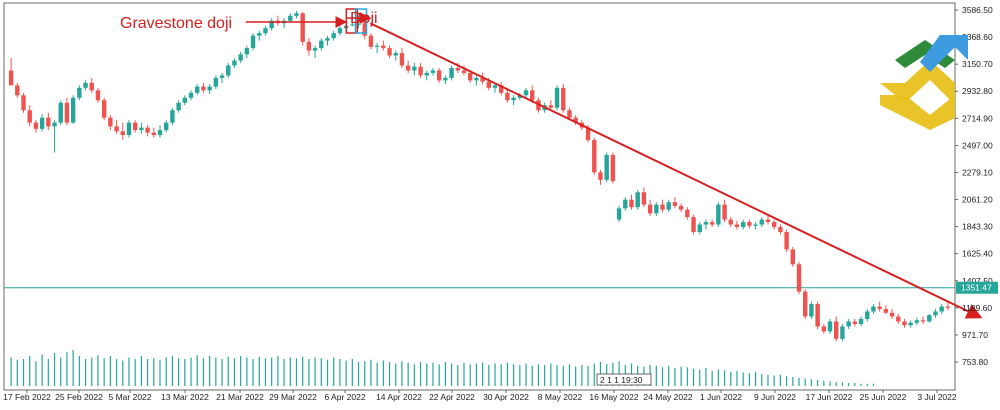  What do you see at coordinates (977, 118) in the screenshot?
I see `y-tick-label: 2714.90` at bounding box center [977, 118].